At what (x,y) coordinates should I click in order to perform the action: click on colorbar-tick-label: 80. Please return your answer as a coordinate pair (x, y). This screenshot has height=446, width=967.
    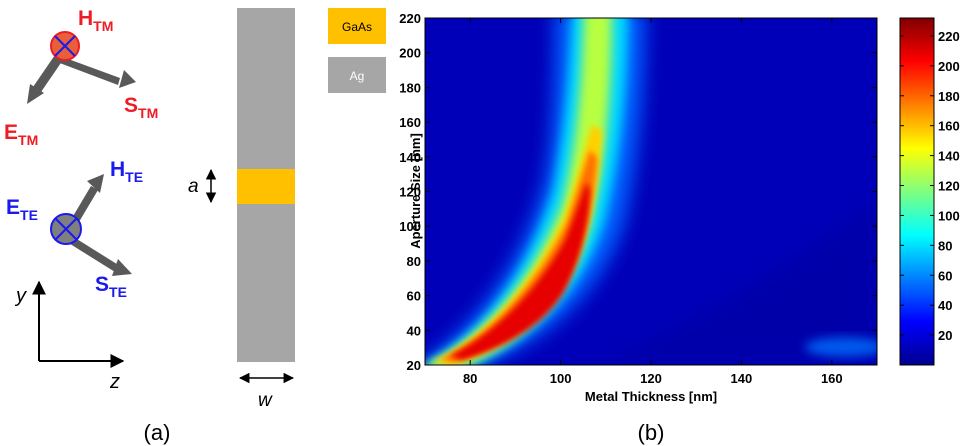
    Looking at the image, I should click on (945, 245).